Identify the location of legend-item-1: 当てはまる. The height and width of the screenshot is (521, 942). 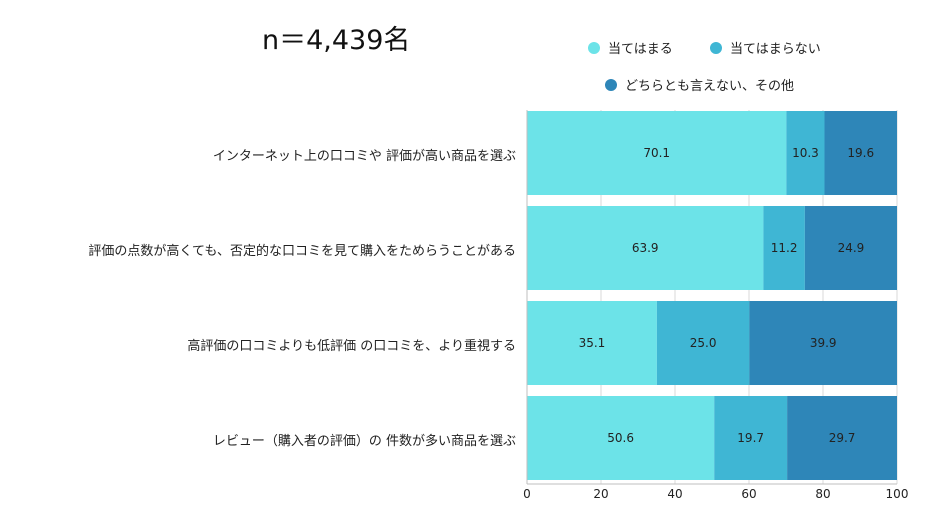
(630, 47).